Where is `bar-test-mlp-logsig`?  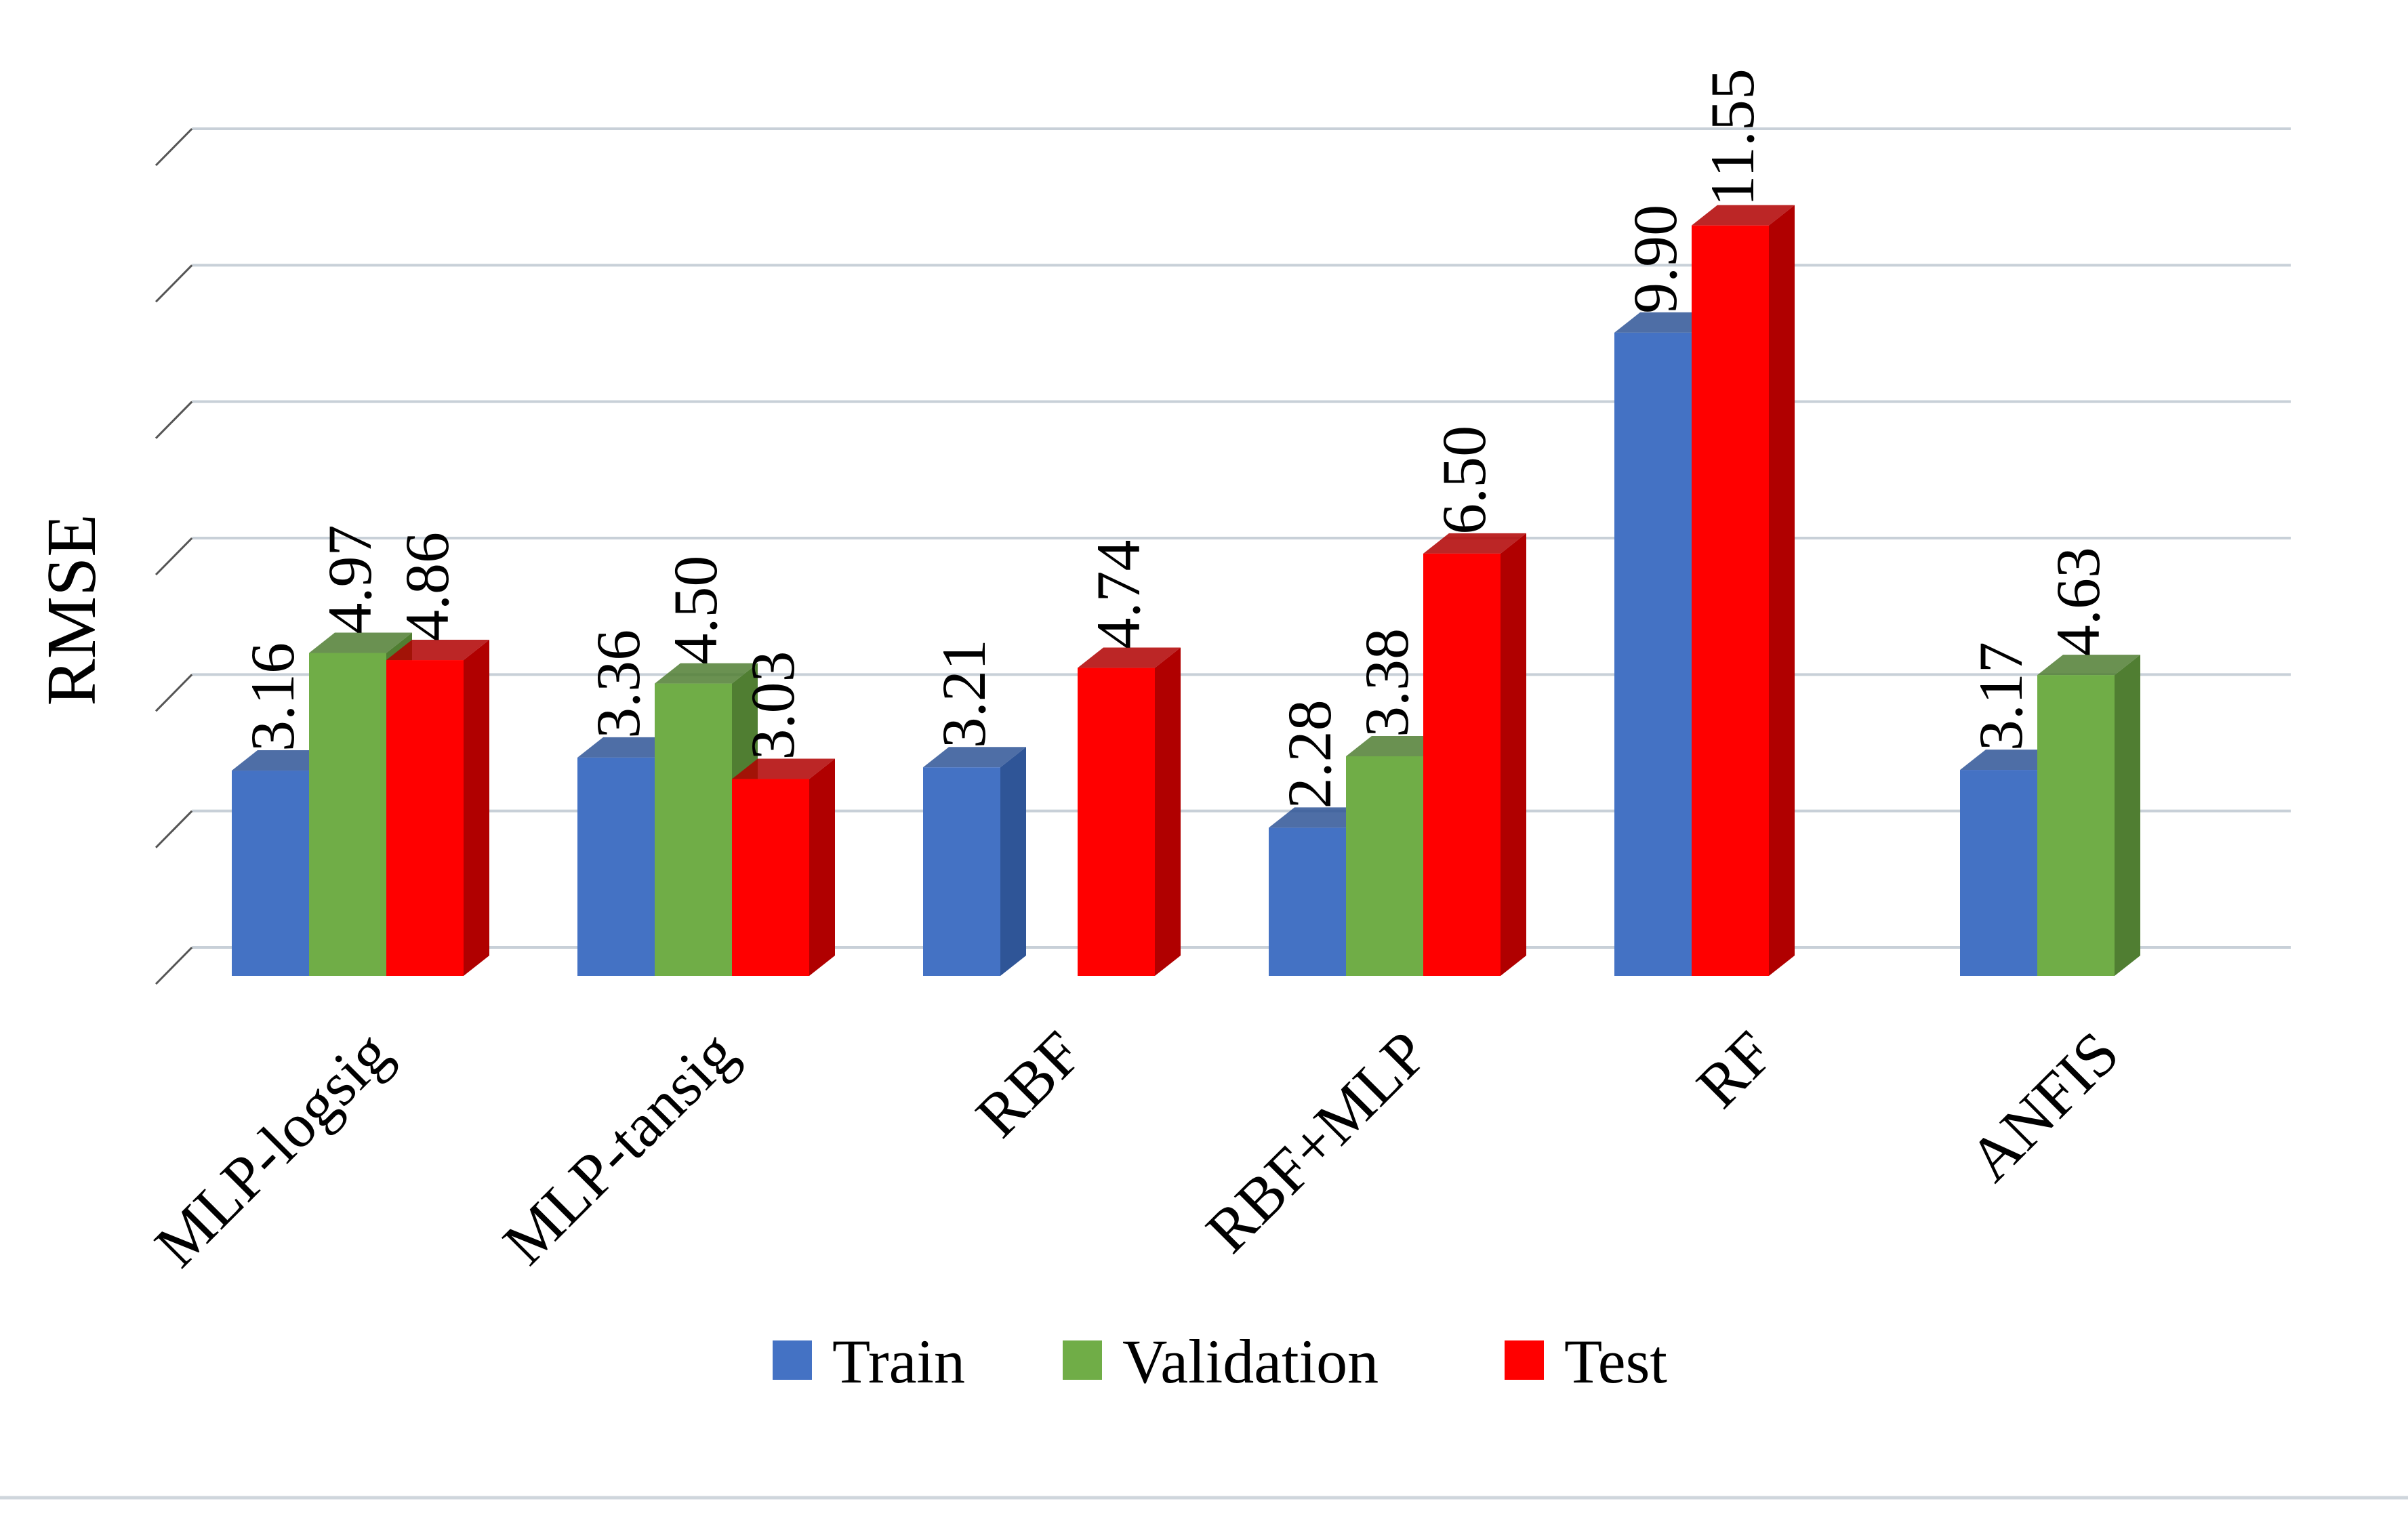 bar-test-mlp-logsig is located at coordinates (437, 808).